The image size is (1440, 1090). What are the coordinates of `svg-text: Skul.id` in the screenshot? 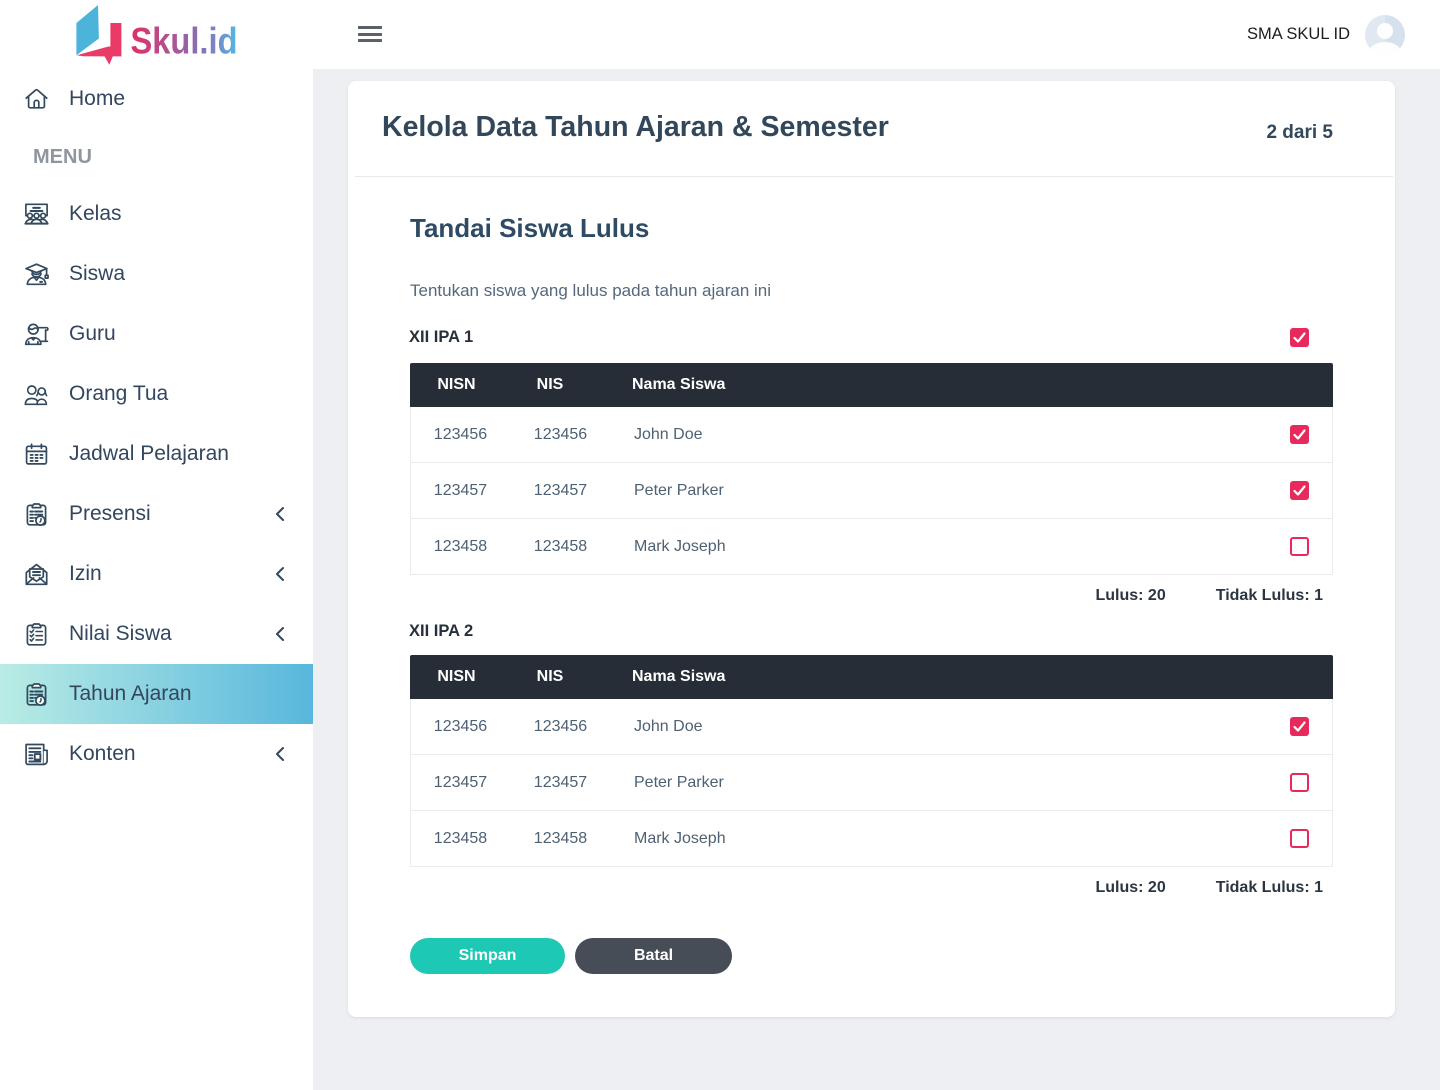 It's located at (184, 41).